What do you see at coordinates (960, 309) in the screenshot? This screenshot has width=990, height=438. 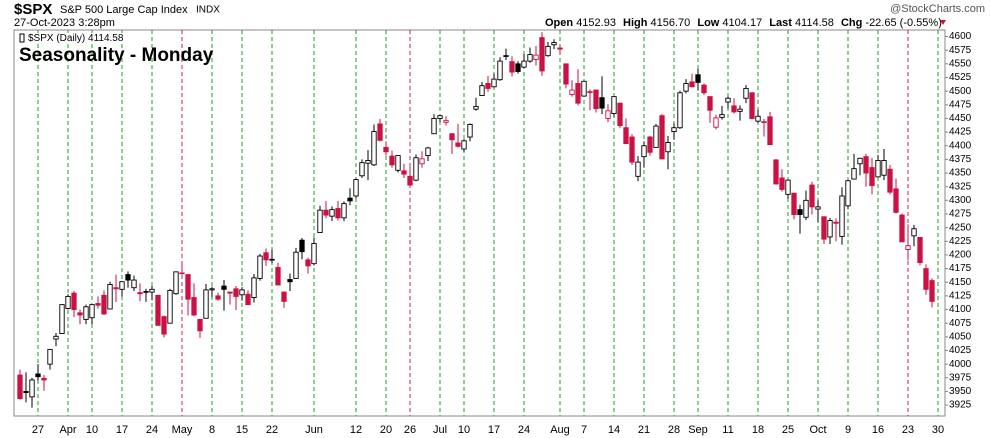 I see `y-tick-label: 4100` at bounding box center [960, 309].